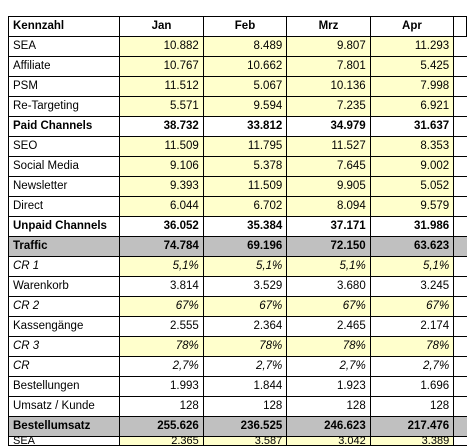 The height and width of the screenshot is (448, 467). Describe the element at coordinates (64, 26) in the screenshot. I see `header-kennzahl: Kennzahl` at that location.